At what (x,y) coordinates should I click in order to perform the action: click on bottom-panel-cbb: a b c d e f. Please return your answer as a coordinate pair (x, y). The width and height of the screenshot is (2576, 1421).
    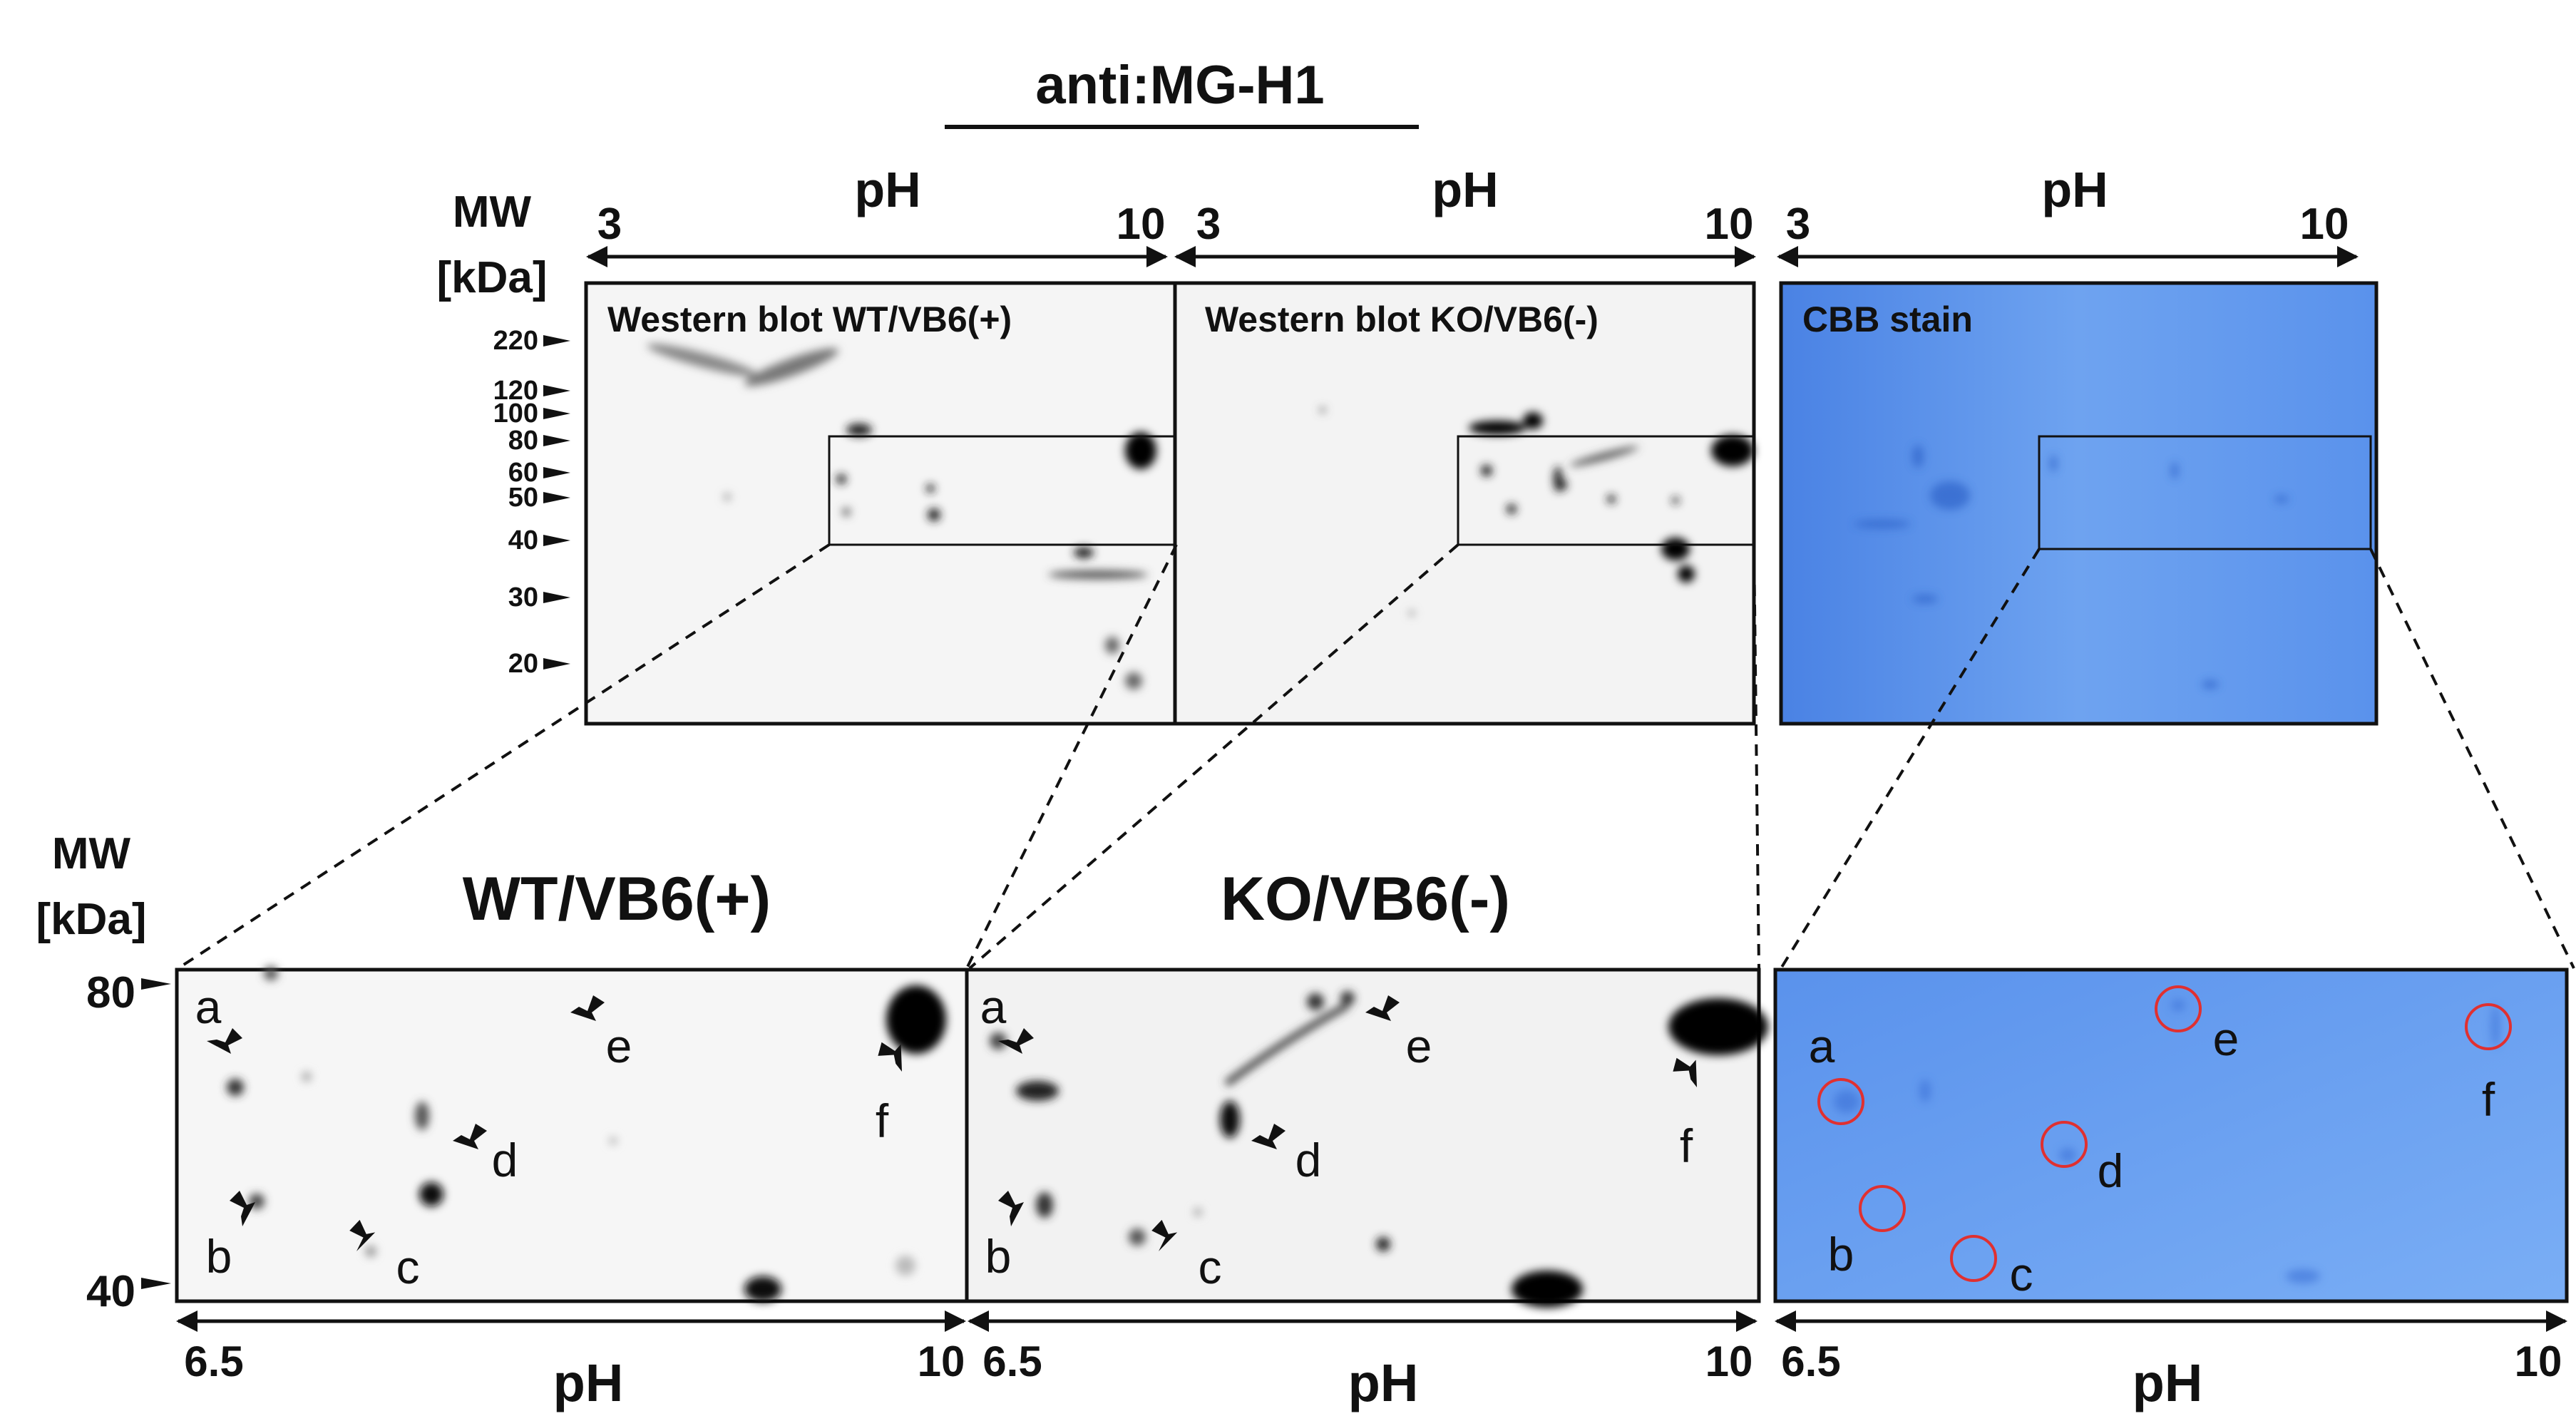
    Looking at the image, I should click on (2171, 1135).